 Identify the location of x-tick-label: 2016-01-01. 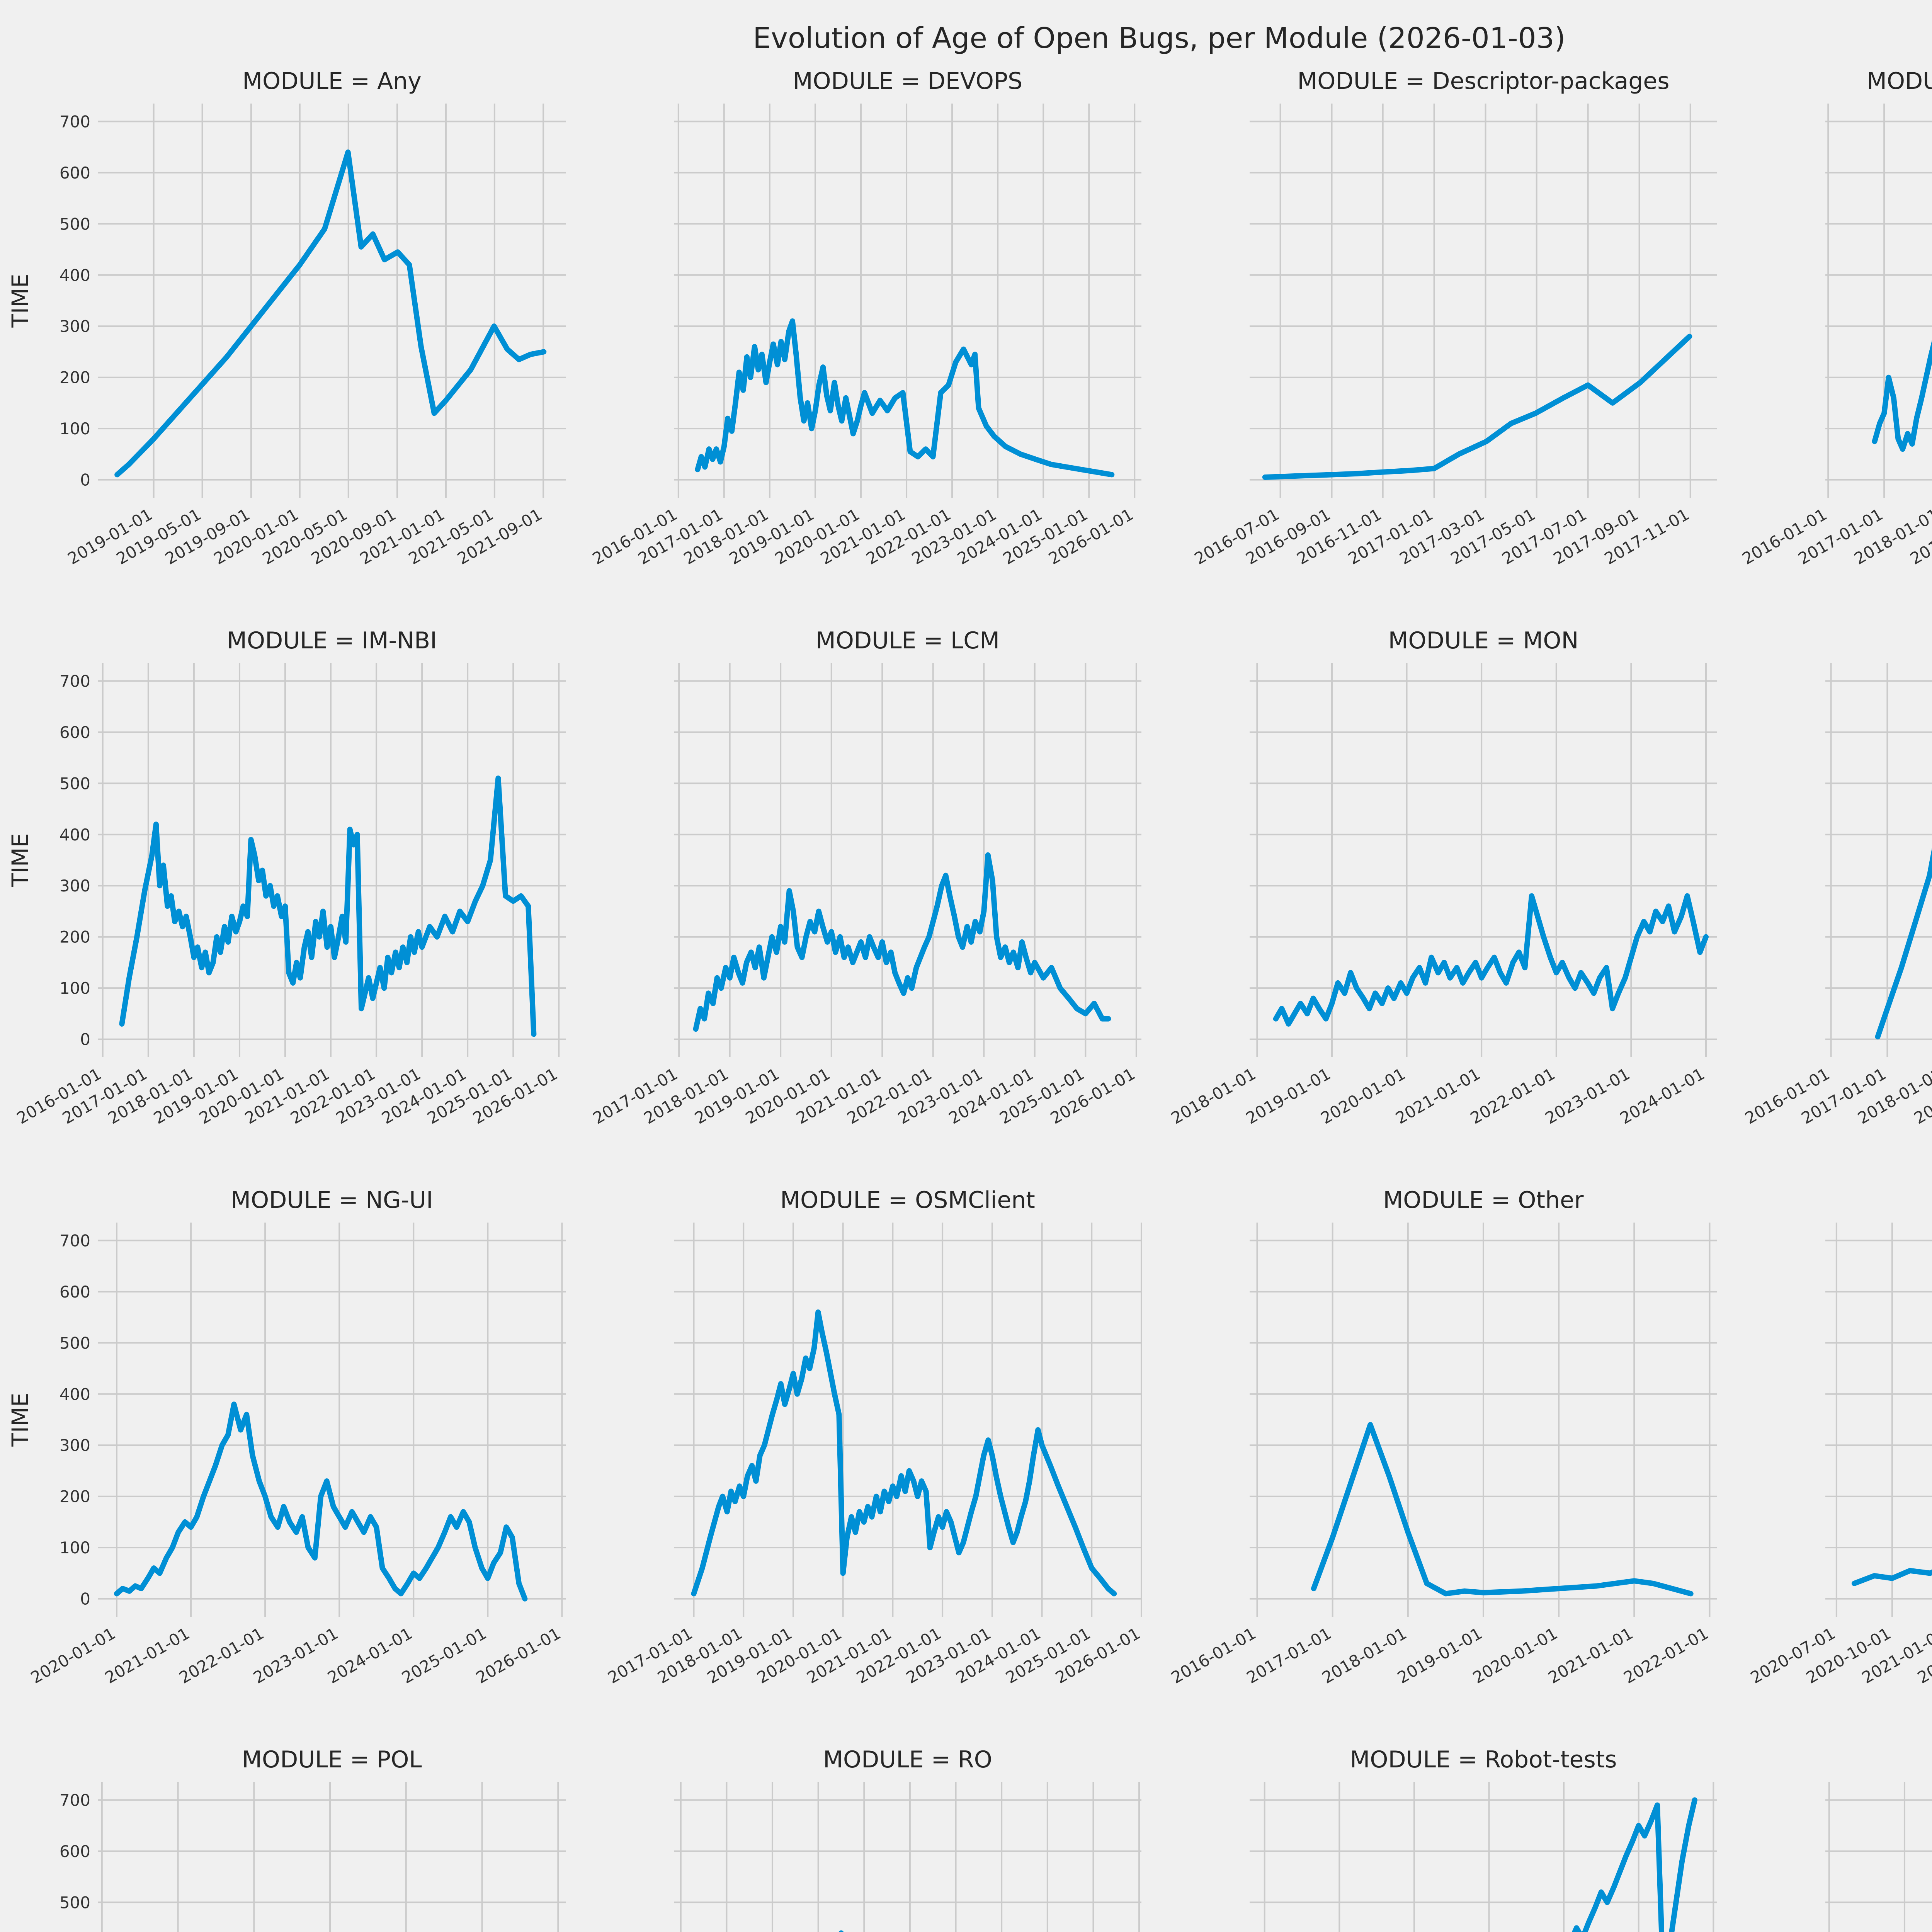
(1213, 1656).